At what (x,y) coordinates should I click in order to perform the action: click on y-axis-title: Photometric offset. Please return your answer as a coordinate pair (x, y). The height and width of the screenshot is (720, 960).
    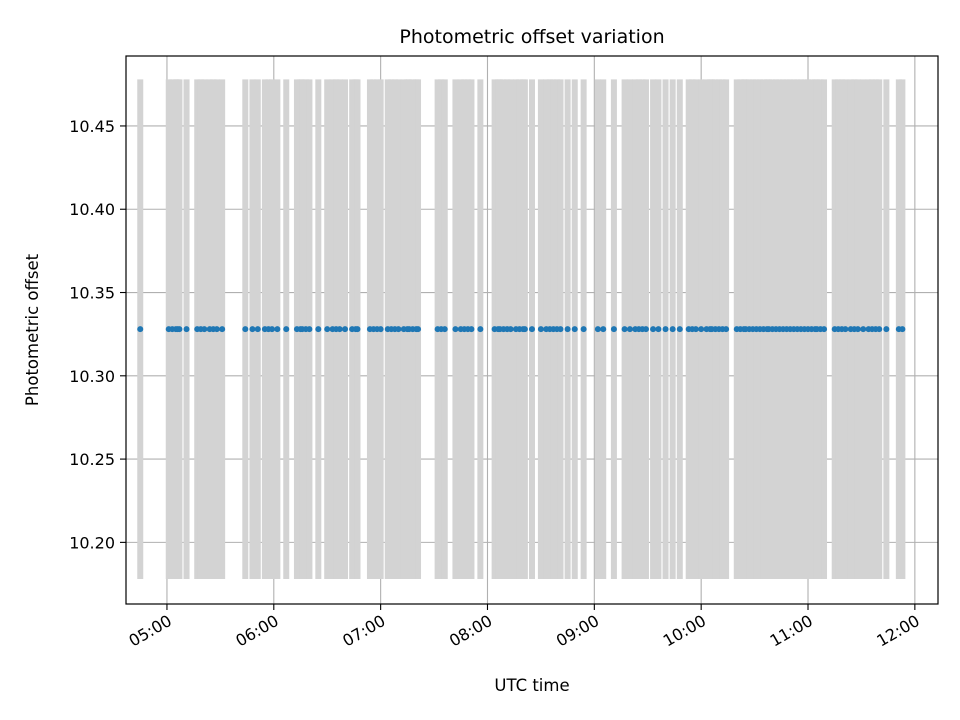
    Looking at the image, I should click on (32, 329).